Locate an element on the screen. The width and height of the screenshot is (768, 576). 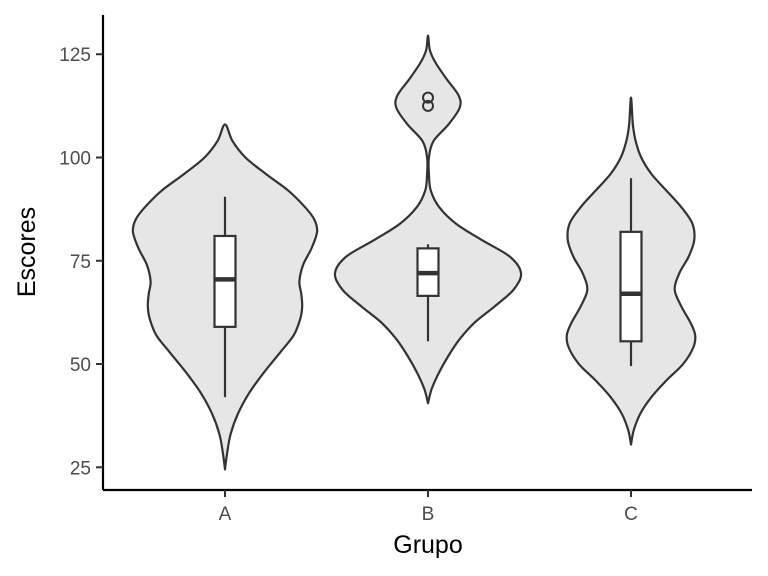
y-tick-label: 125 is located at coordinates (75, 55).